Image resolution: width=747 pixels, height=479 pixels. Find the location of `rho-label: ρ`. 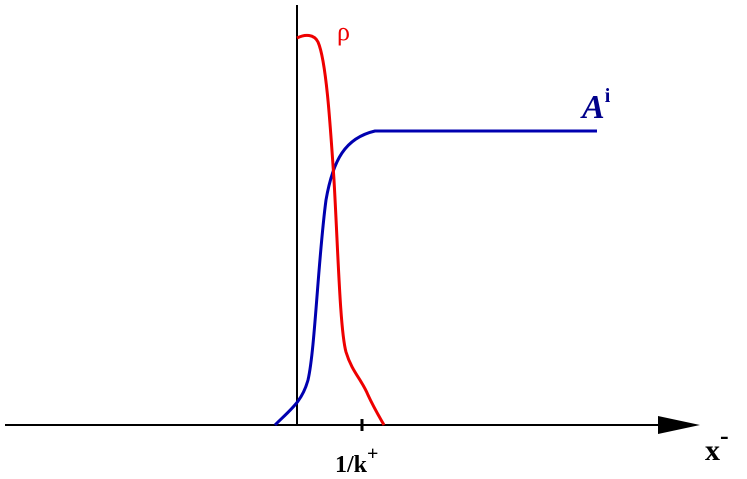

rho-label: ρ is located at coordinates (343, 31).